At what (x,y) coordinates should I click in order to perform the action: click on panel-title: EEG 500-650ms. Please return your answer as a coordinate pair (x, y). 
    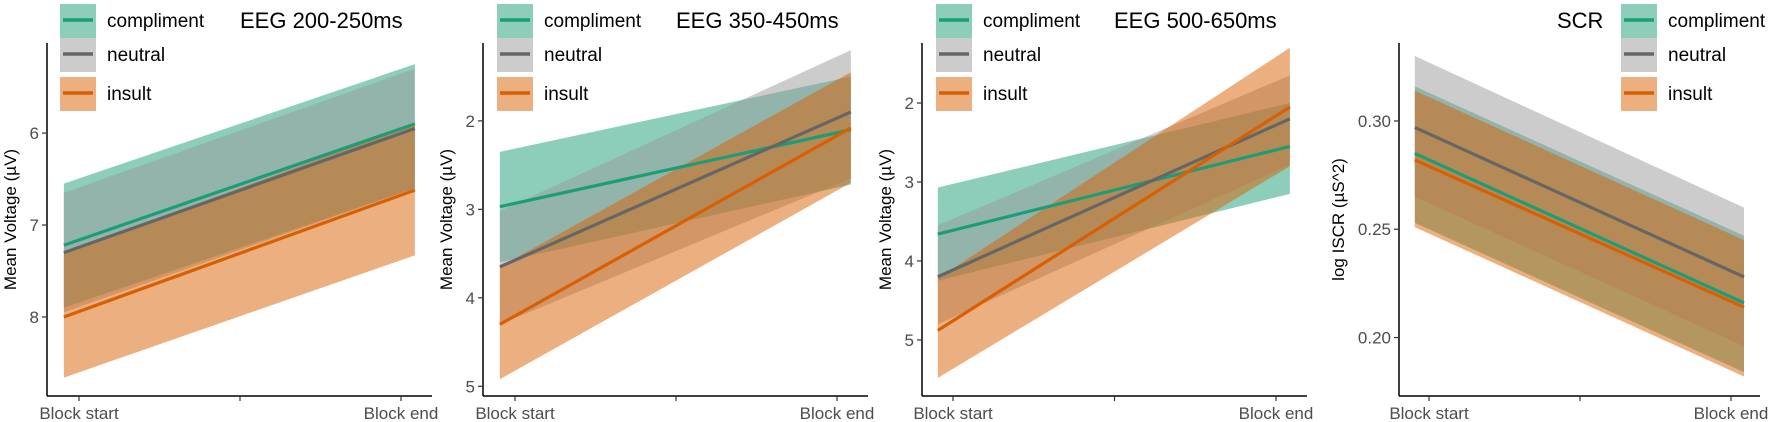
    Looking at the image, I should click on (1195, 20).